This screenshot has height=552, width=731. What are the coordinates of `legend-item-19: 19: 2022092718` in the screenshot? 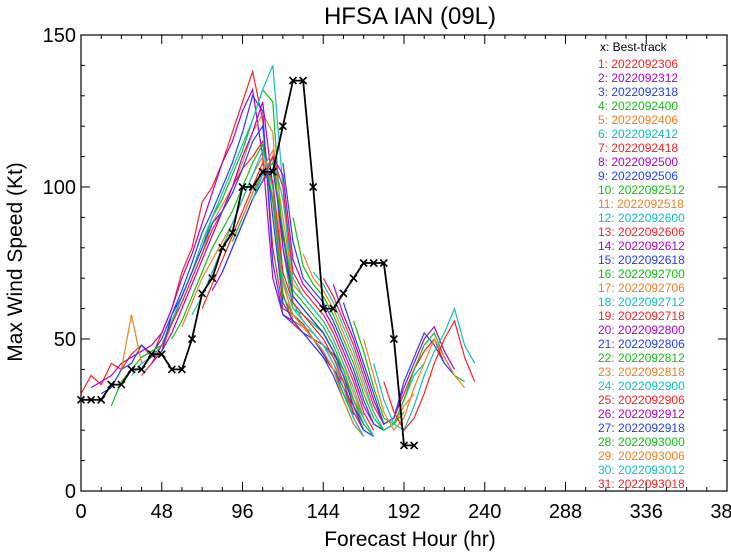 It's located at (641, 316).